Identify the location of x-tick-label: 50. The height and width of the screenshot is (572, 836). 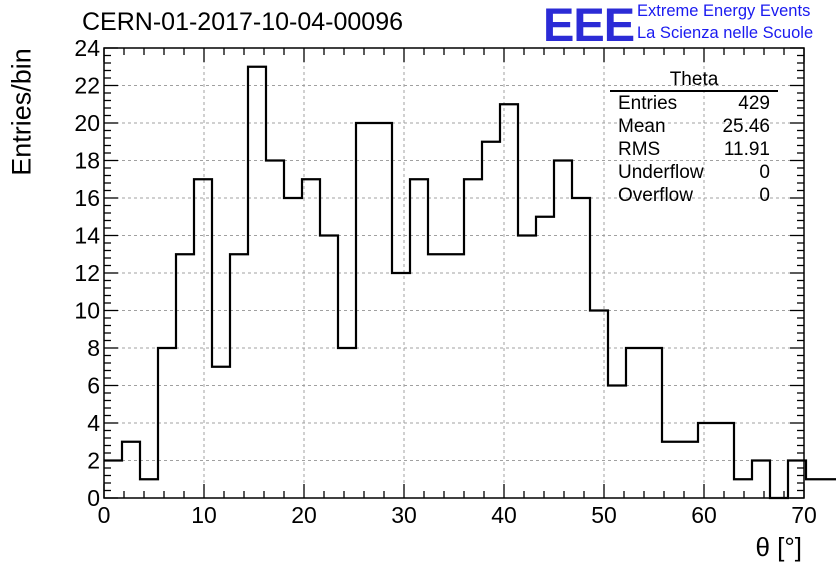
(604, 515).